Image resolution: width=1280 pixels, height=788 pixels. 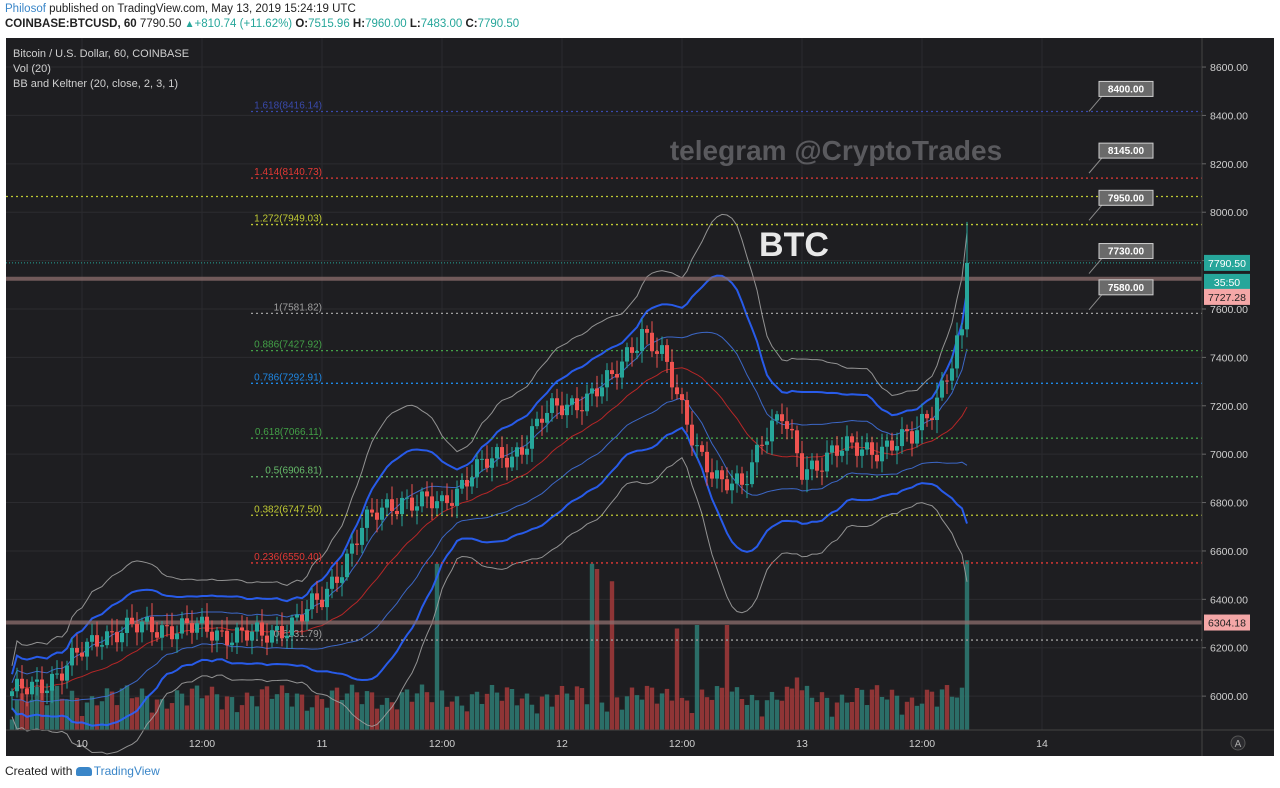 What do you see at coordinates (32, 69) in the screenshot?
I see `legend-volume: Vol (20)` at bounding box center [32, 69].